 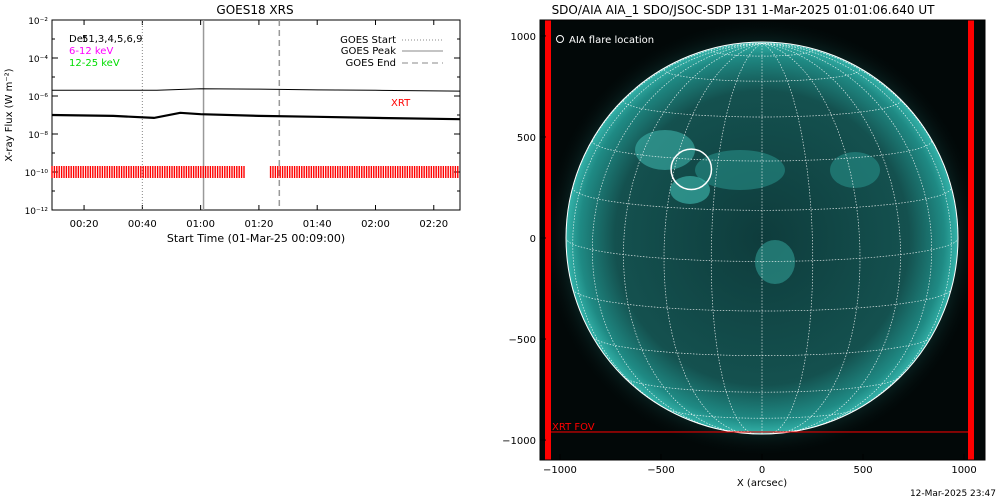 What do you see at coordinates (523, 37) in the screenshot?
I see `aia-y-tick-label: 1000` at bounding box center [523, 37].